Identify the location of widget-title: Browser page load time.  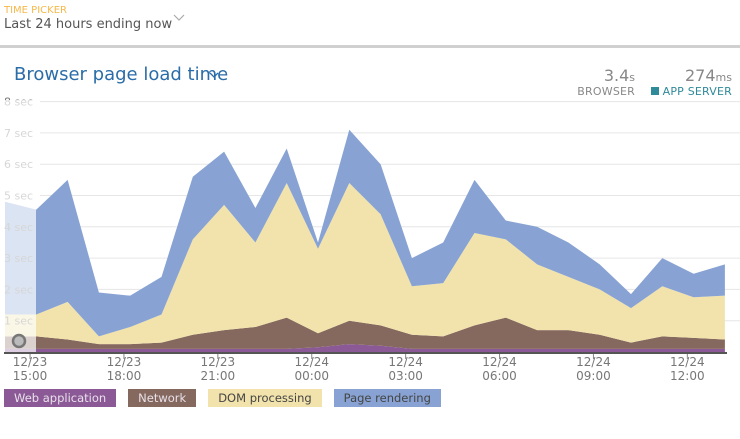
(121, 74).